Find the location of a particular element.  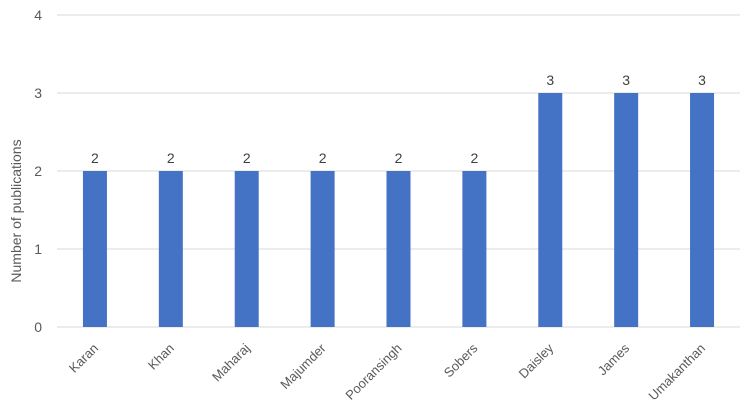

x-tick-label: Maharaj is located at coordinates (231, 362).